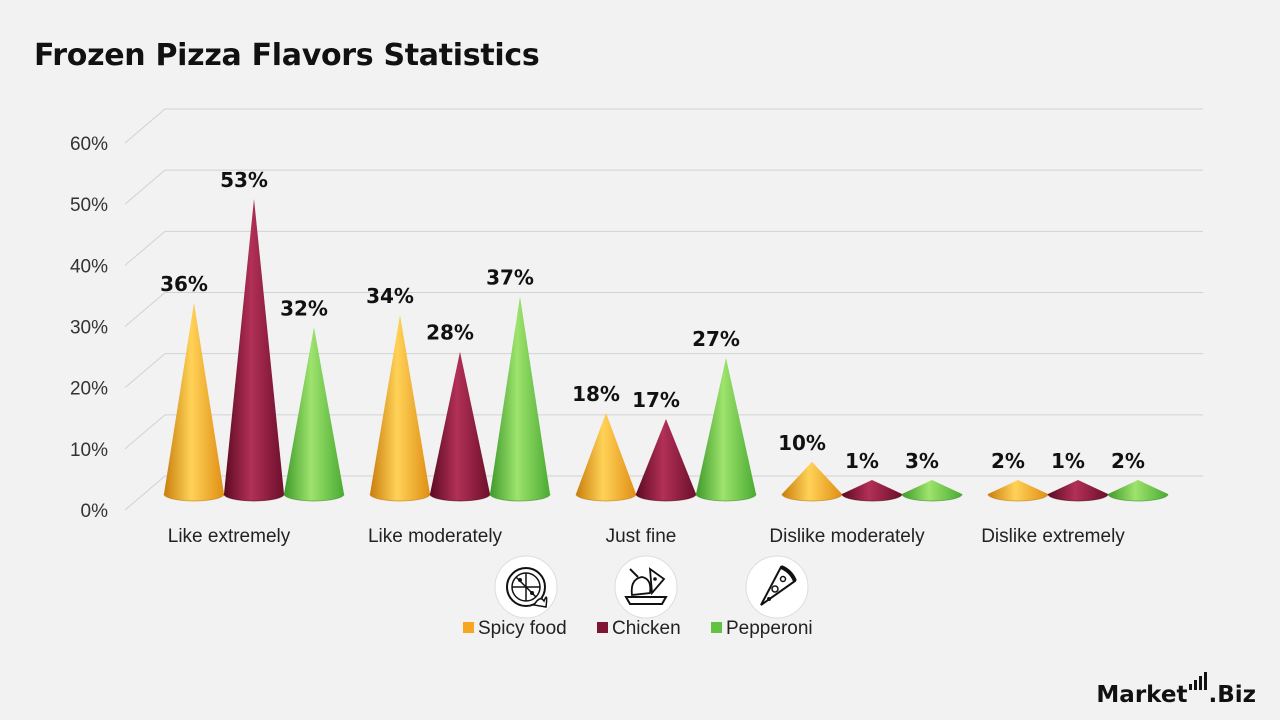 This screenshot has width=1280, height=720. I want to click on y-tick-label: 10%, so click(89, 450).